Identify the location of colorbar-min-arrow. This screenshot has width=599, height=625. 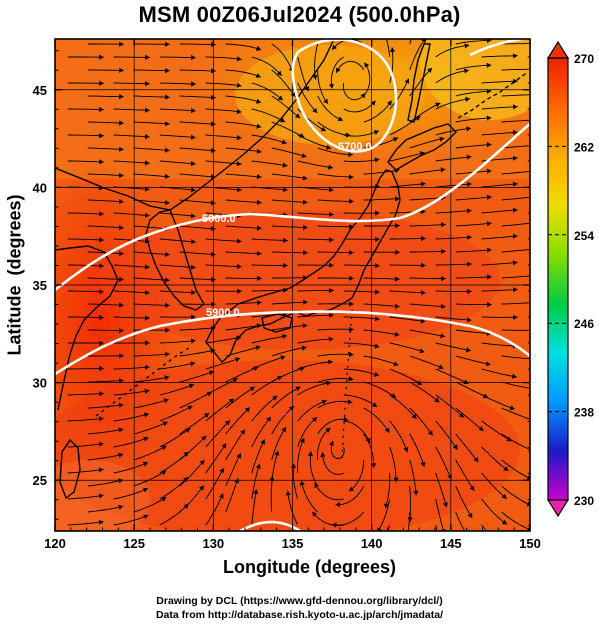
(558, 508).